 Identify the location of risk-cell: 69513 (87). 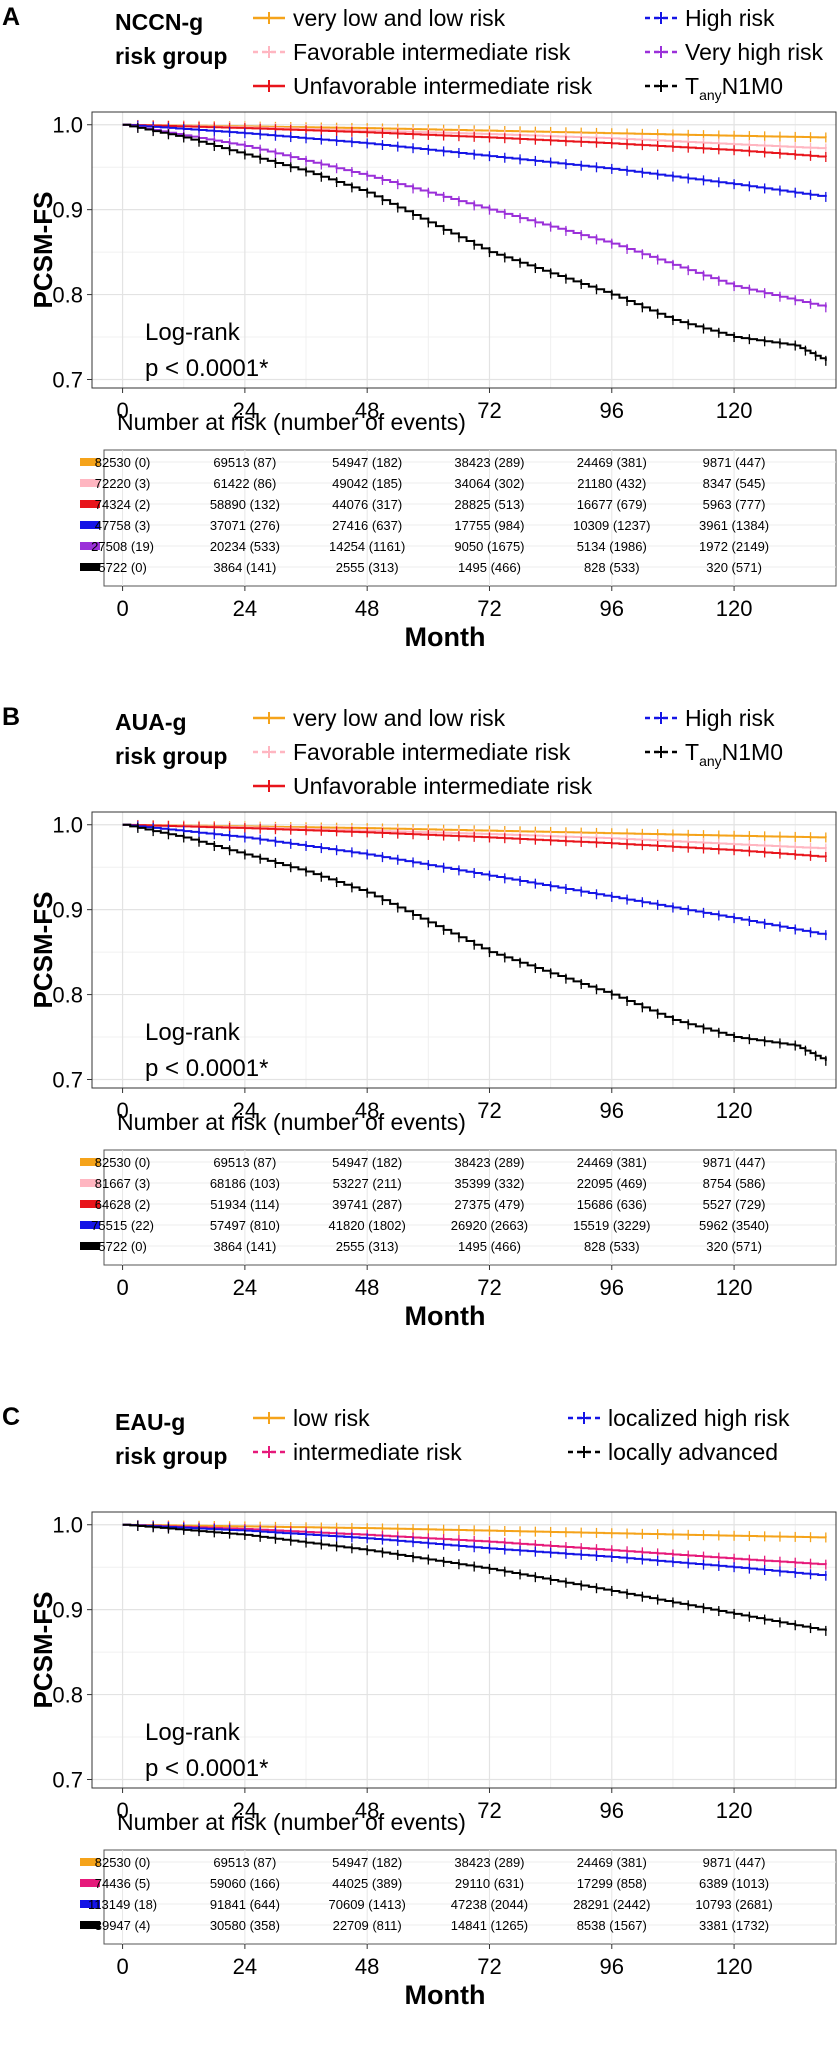
(244, 462).